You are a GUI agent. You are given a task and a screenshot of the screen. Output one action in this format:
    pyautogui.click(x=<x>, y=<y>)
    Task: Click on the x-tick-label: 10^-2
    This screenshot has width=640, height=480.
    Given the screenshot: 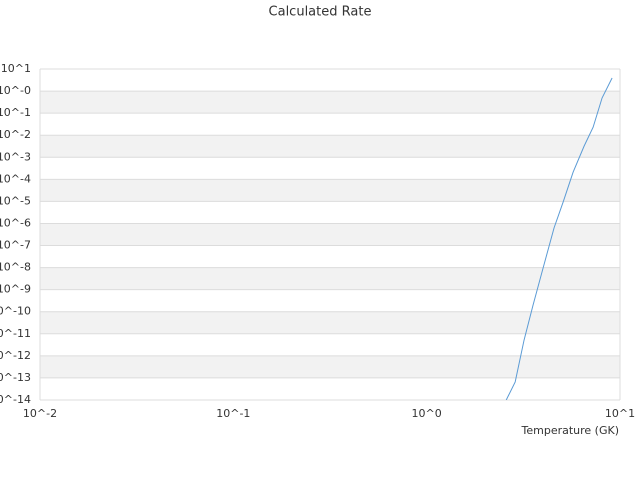 What is the action you would take?
    pyautogui.click(x=40, y=413)
    